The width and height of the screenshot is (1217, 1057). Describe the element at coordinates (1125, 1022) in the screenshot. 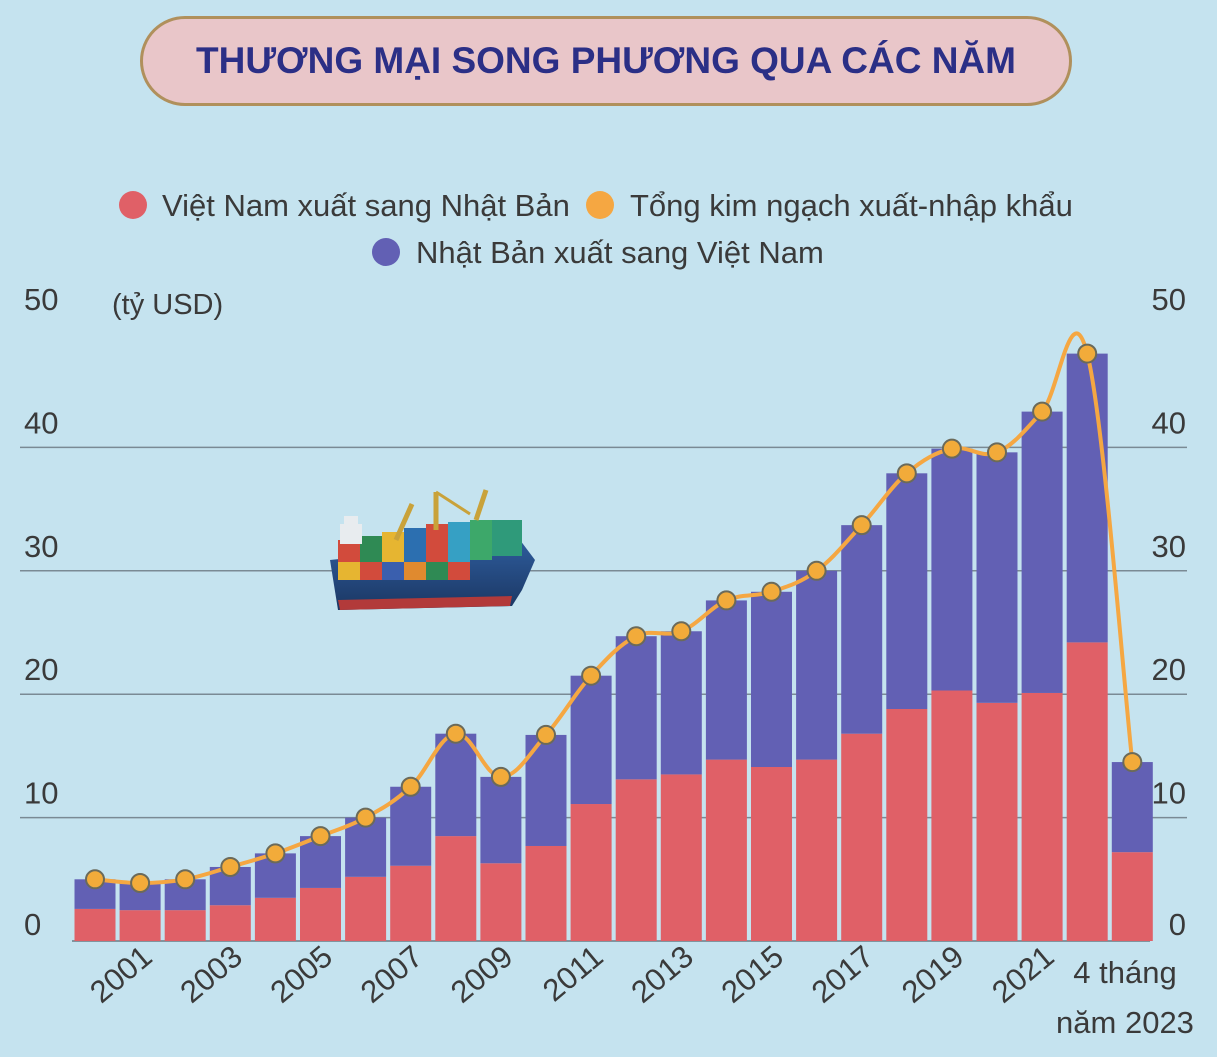

I see `x-tick-label-last-line2: năm 2023` at that location.